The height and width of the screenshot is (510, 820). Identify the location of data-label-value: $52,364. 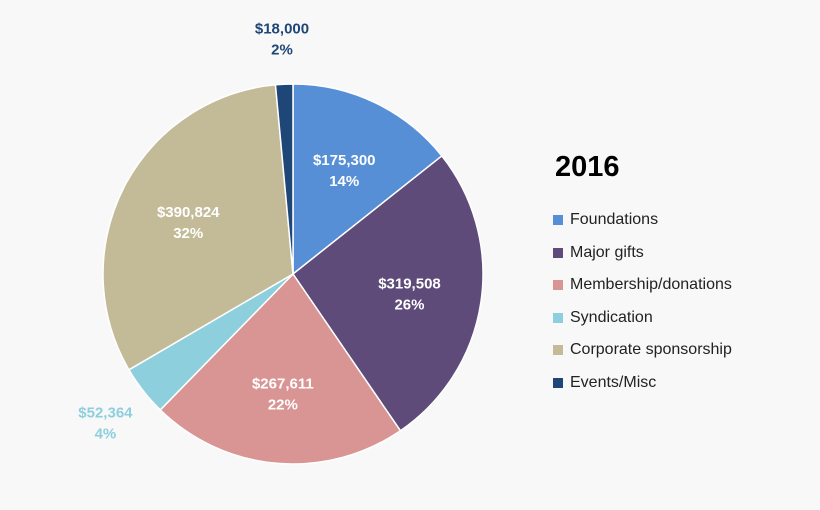
(105, 412).